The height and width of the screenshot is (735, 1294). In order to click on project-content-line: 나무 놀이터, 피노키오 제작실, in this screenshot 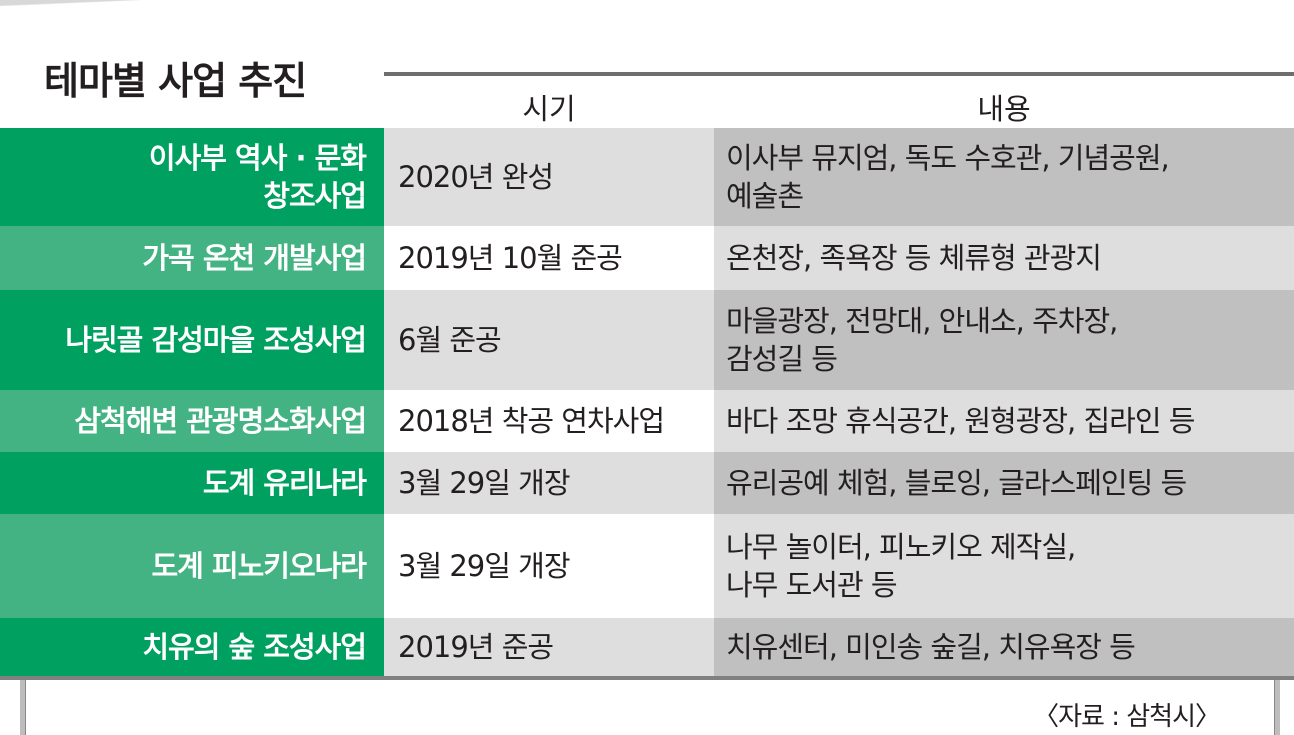, I will do `click(901, 547)`.